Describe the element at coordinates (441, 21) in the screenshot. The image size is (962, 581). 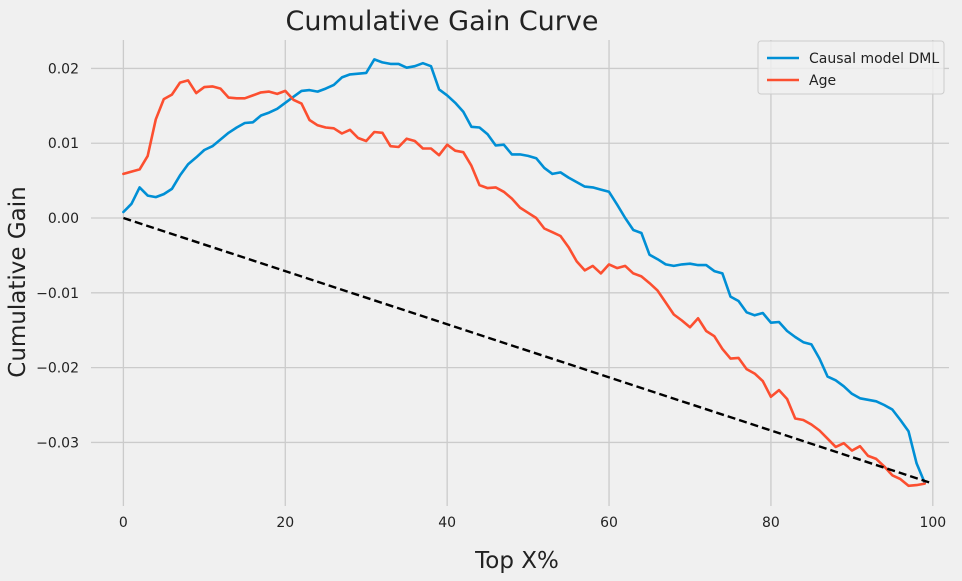
I see `chart-title: Cumulative Gain Curve` at that location.